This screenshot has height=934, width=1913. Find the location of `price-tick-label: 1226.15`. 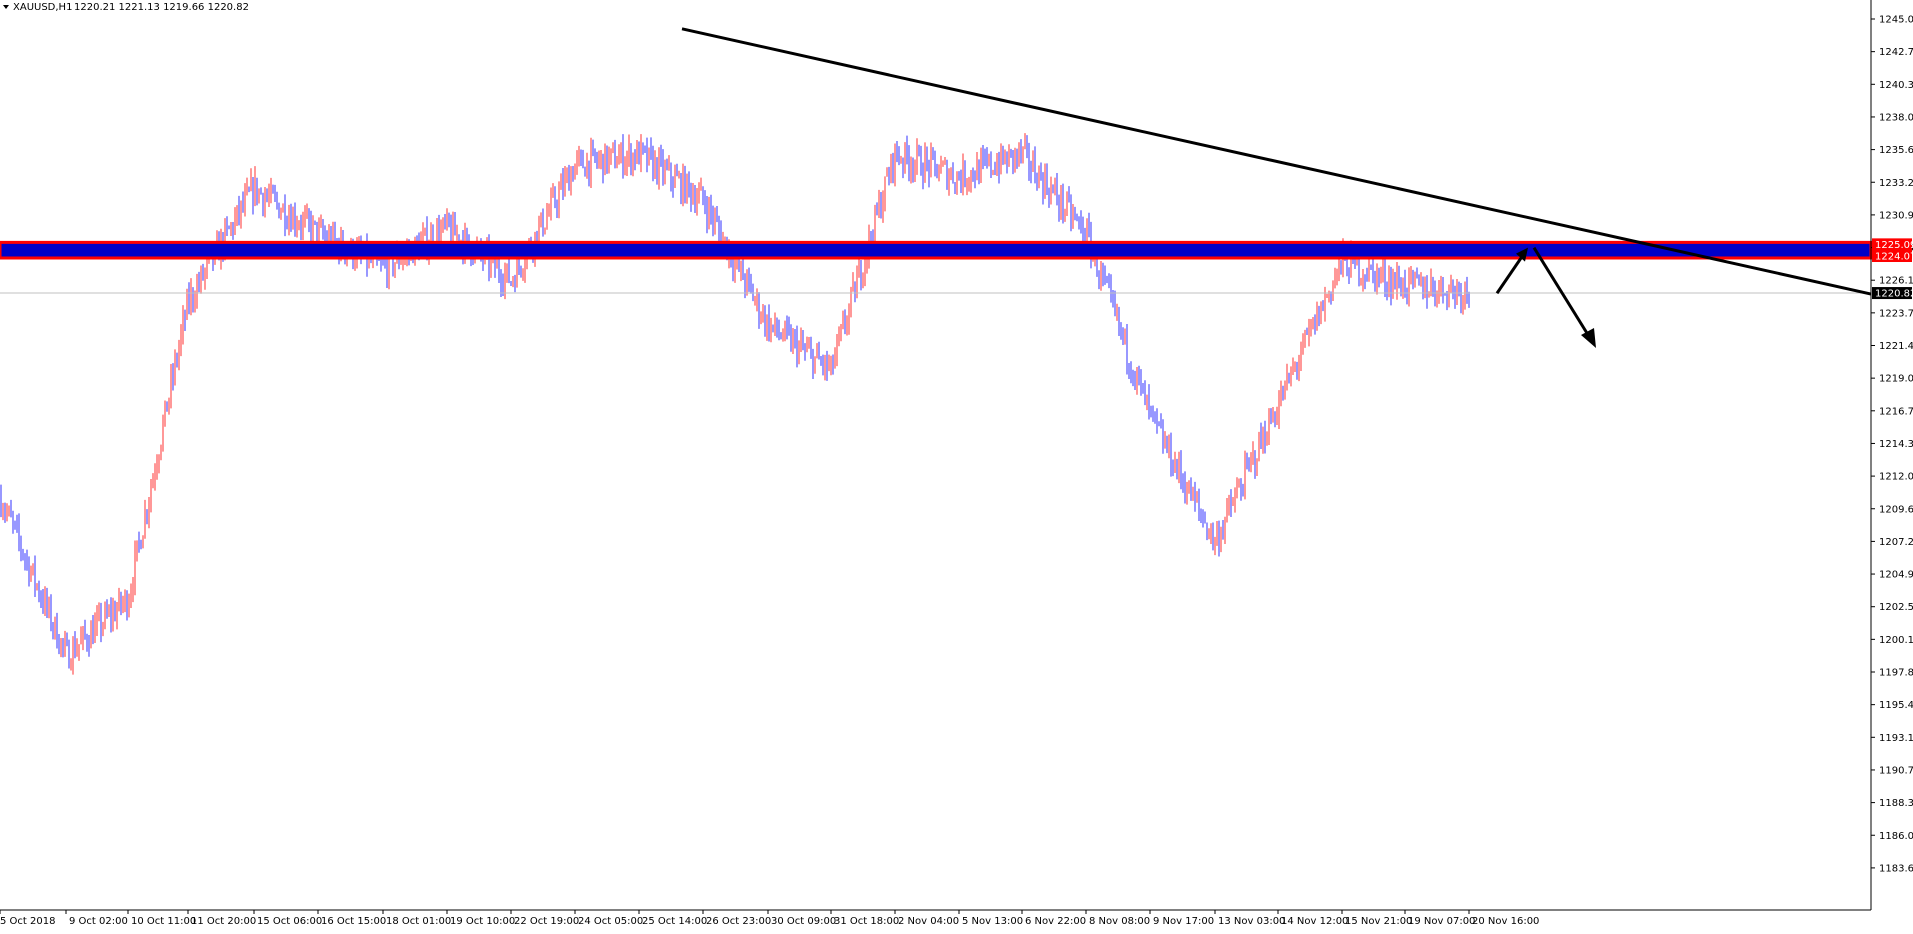

price-tick-label: 1226.15 is located at coordinates (1896, 281).